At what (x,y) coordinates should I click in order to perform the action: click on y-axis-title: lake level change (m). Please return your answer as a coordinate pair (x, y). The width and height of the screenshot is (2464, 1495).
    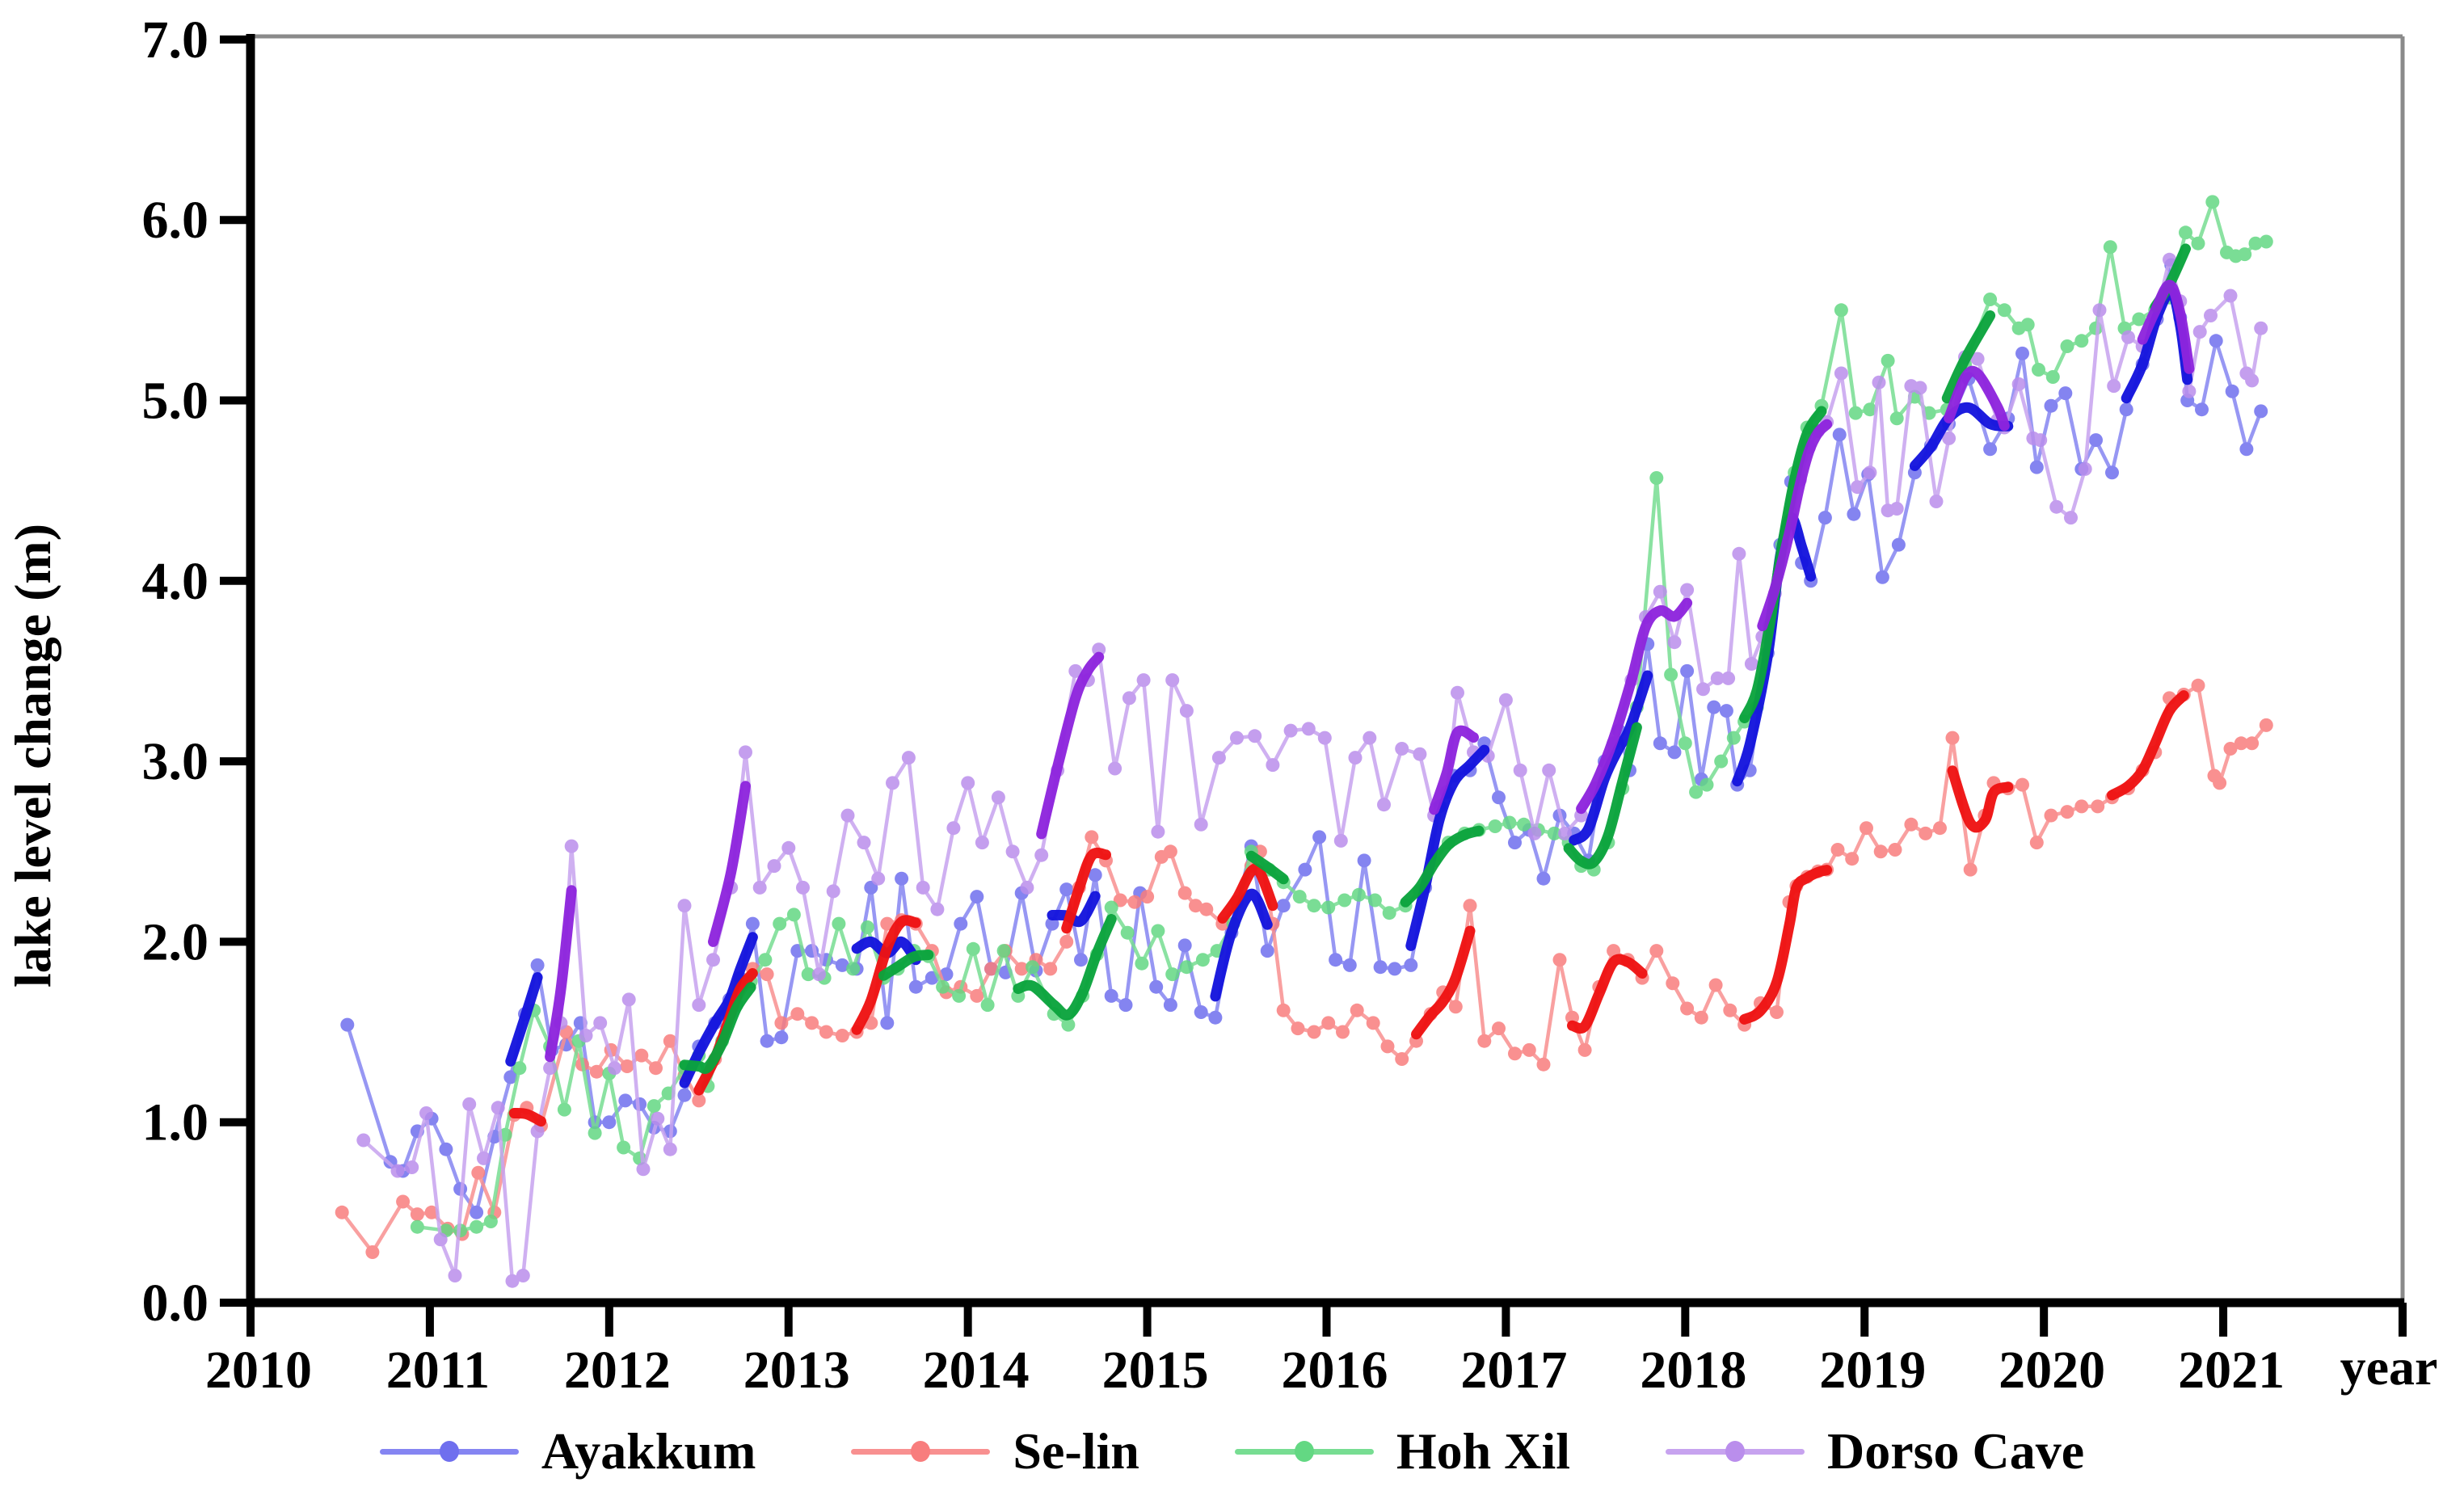
    Looking at the image, I should click on (32, 756).